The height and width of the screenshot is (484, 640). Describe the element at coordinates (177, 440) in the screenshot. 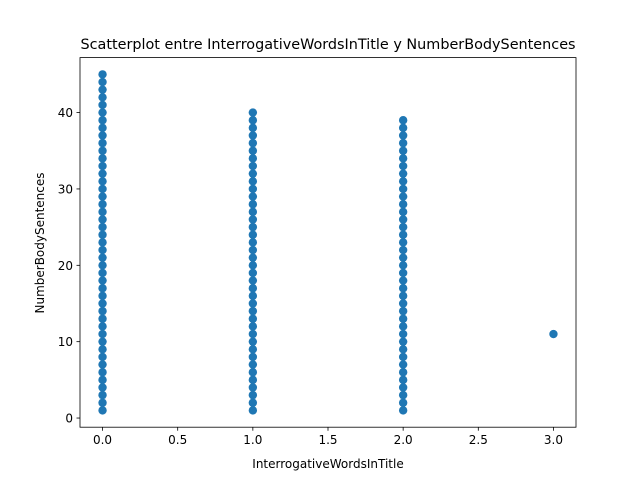

I see `x-tick-label: 0.5` at that location.